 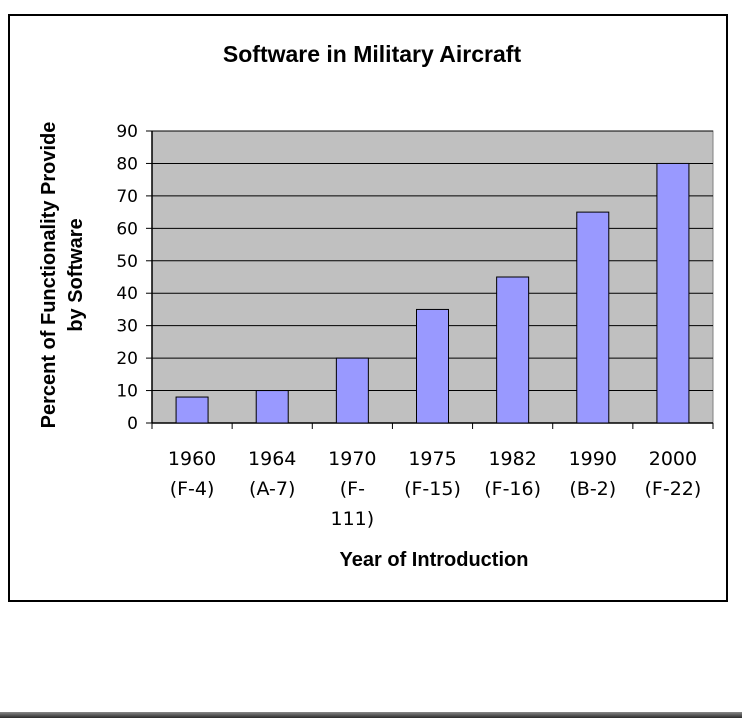 I want to click on bottom-divider, so click(x=371, y=715).